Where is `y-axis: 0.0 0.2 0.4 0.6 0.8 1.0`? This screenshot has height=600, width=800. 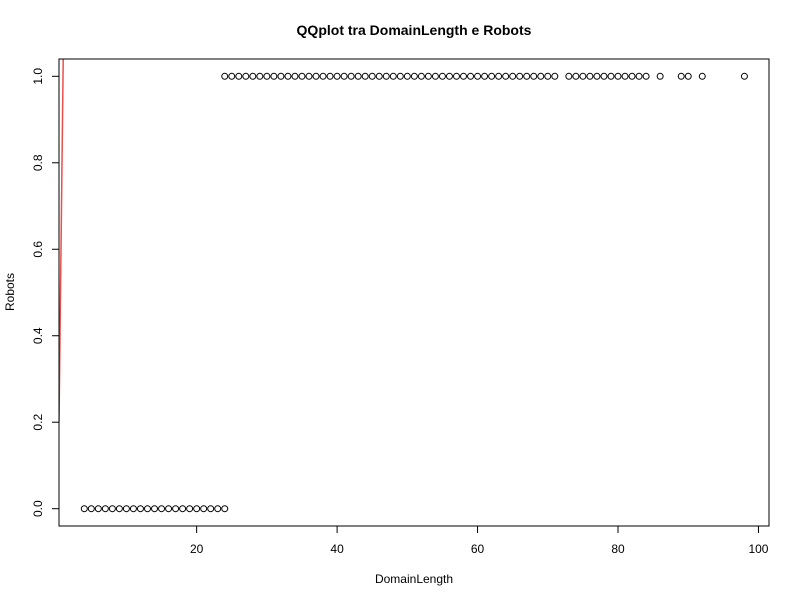
y-axis: 0.0 0.2 0.4 0.6 0.8 1.0 is located at coordinates (45, 292).